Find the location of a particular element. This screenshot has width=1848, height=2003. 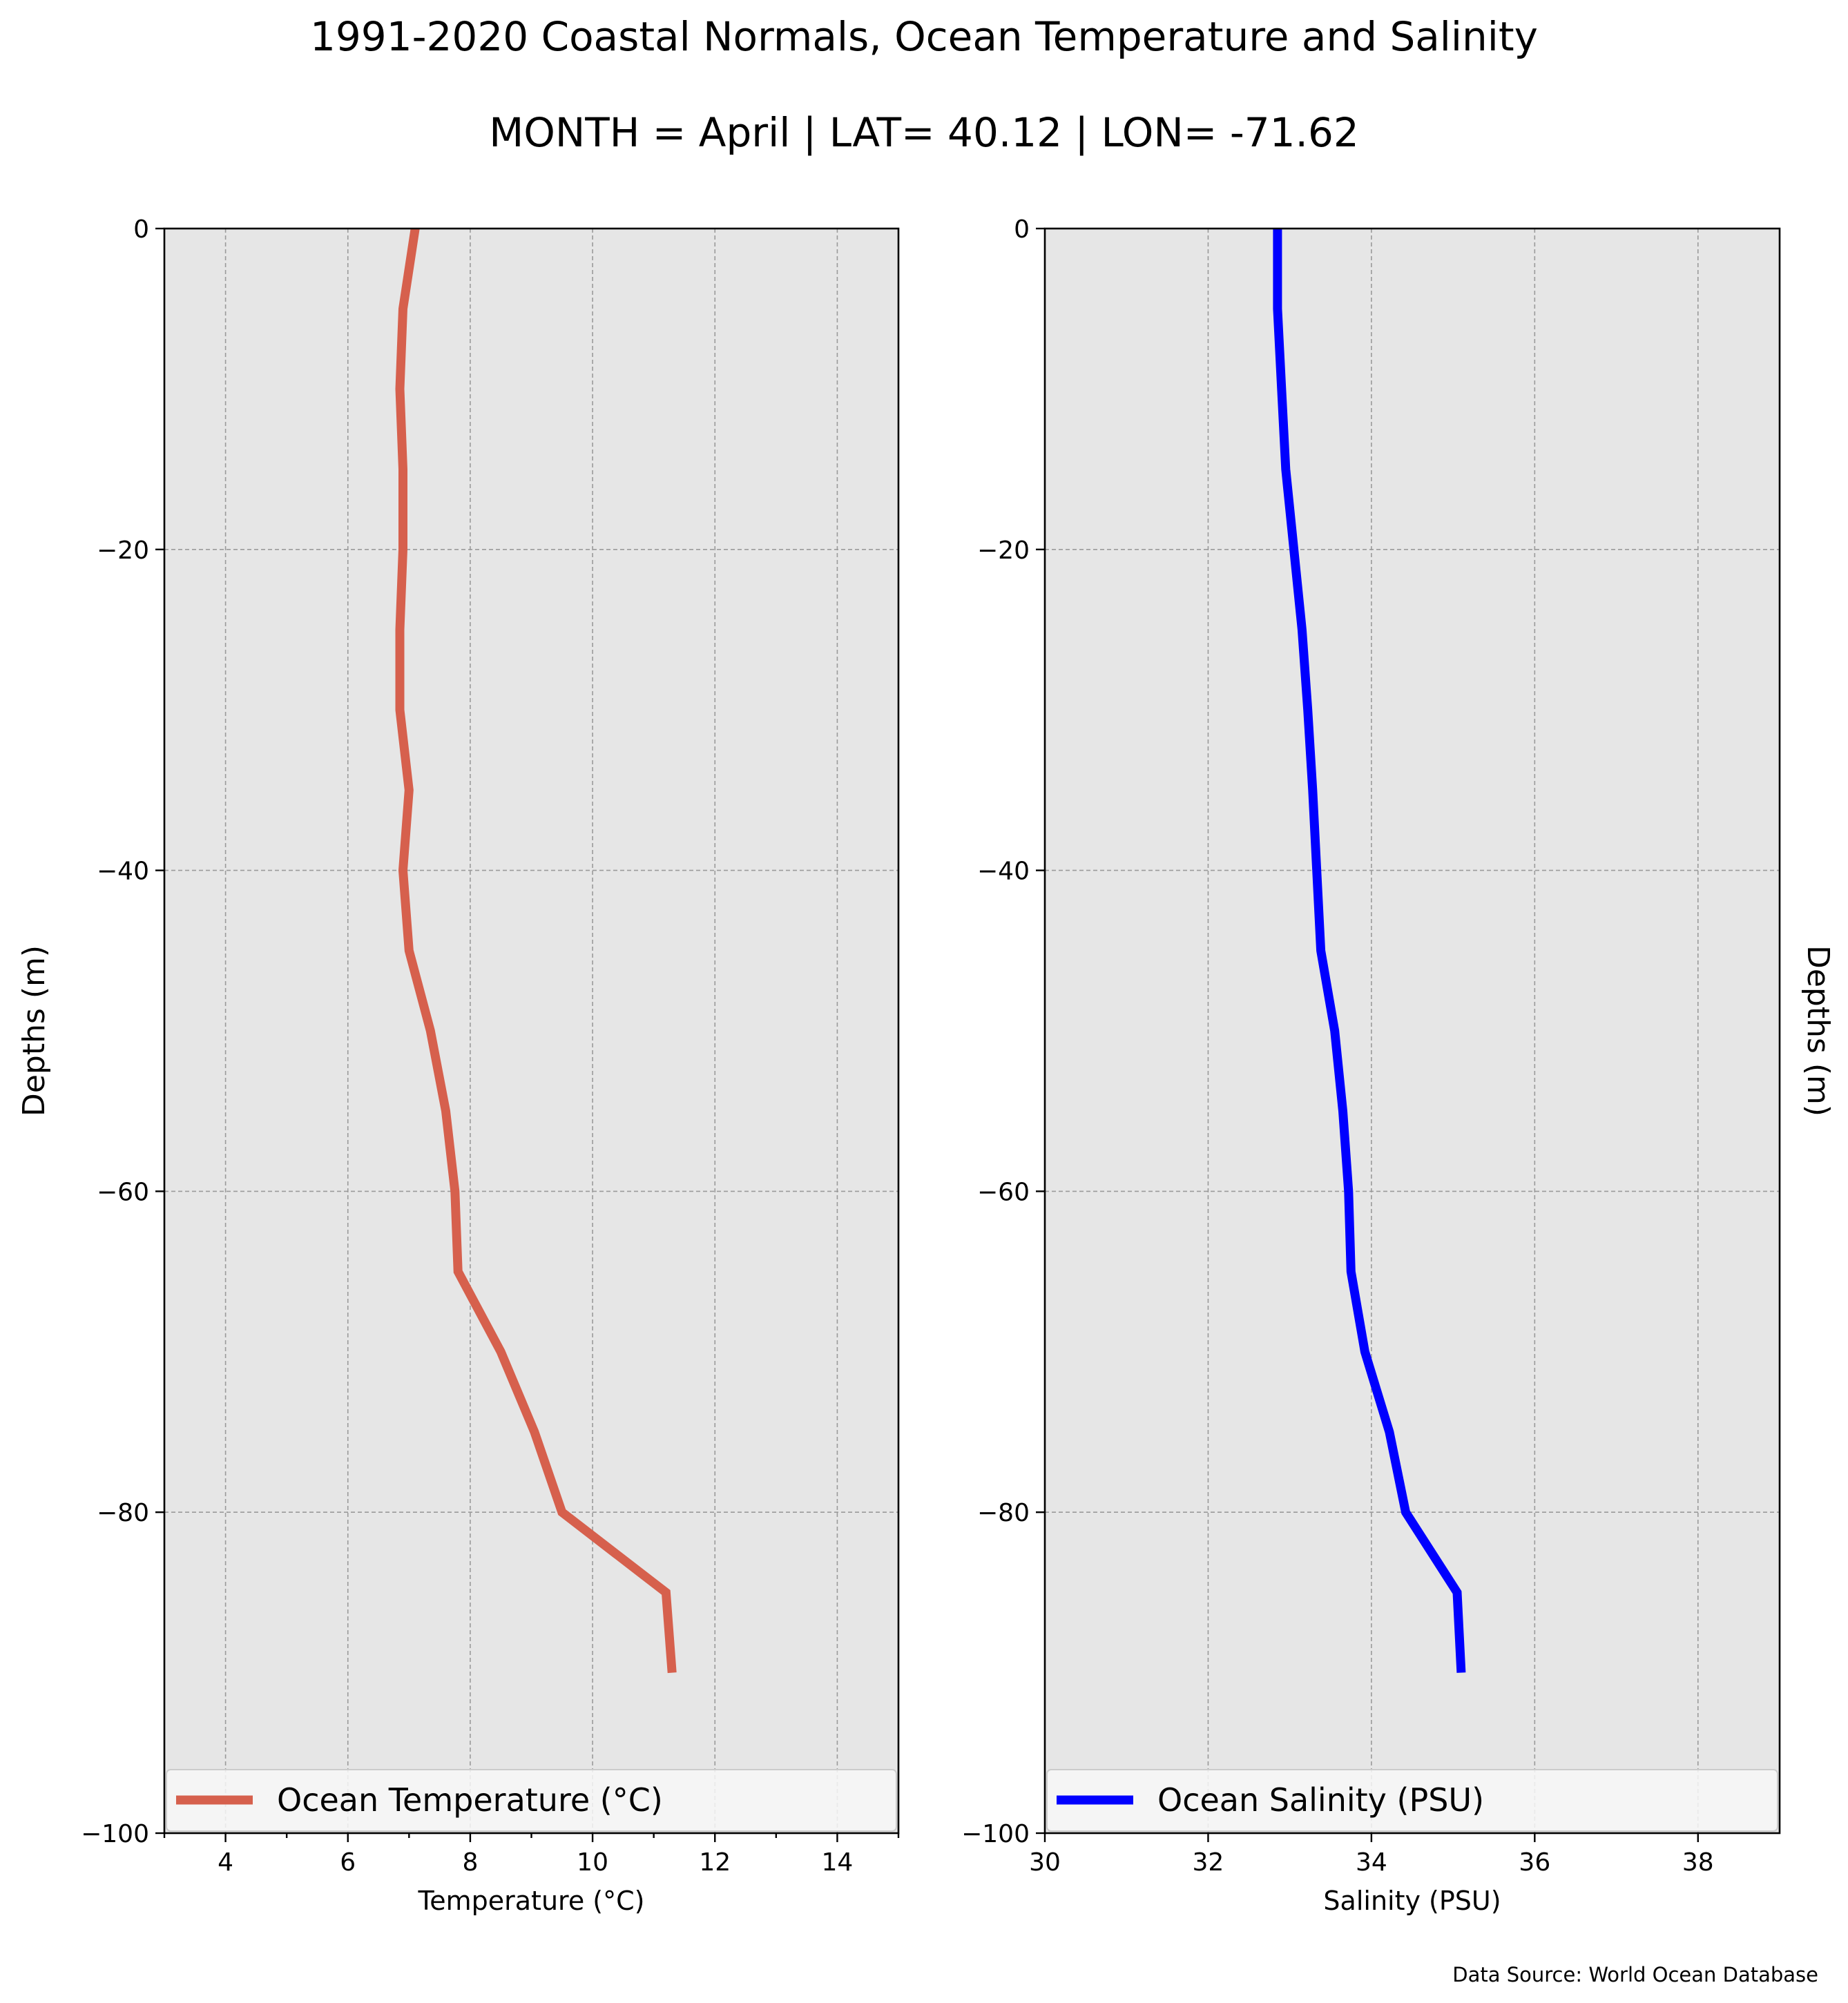

x-tick-label: 32 is located at coordinates (1208, 1862).